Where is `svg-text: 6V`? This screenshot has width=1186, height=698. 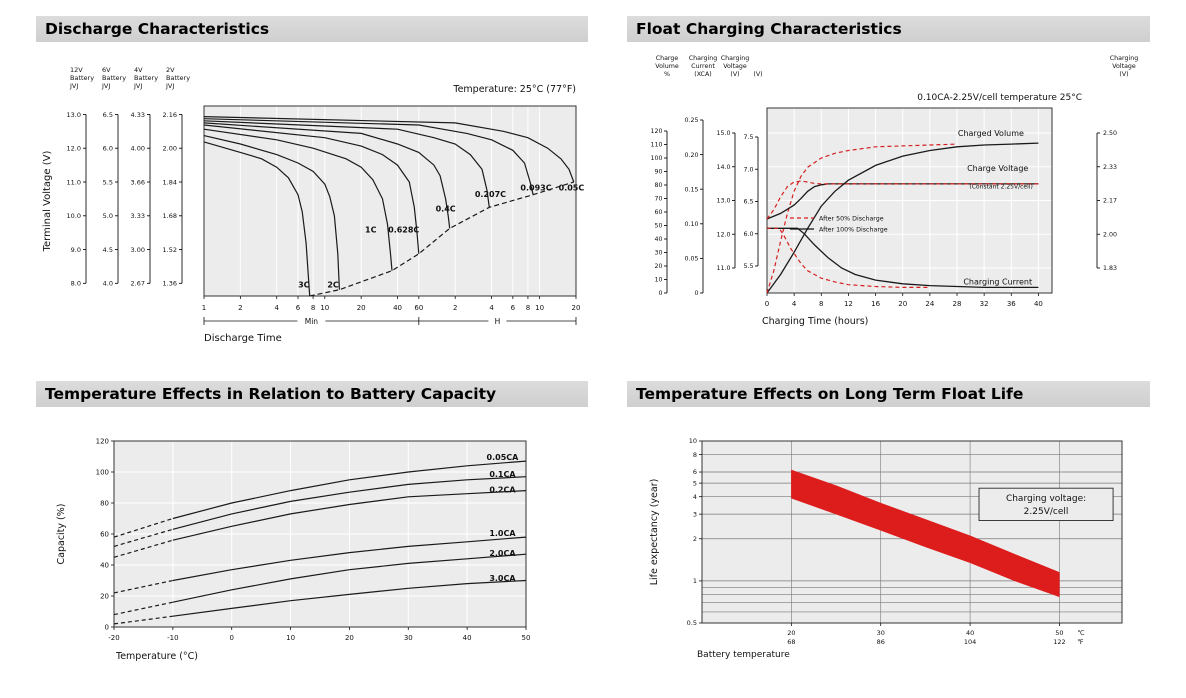
svg-text: 6V is located at coordinates (106, 70).